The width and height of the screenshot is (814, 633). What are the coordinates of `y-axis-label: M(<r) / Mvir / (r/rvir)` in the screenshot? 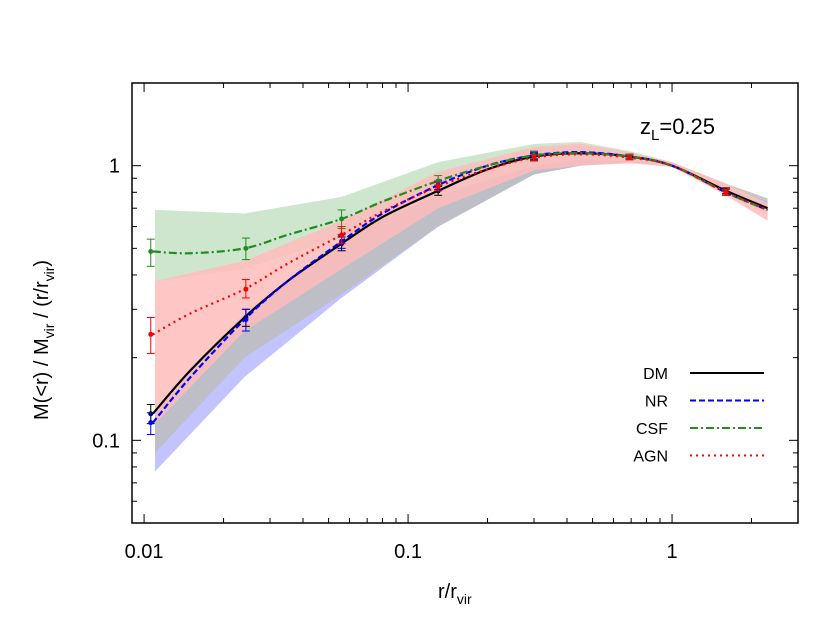 It's located at (44, 340).